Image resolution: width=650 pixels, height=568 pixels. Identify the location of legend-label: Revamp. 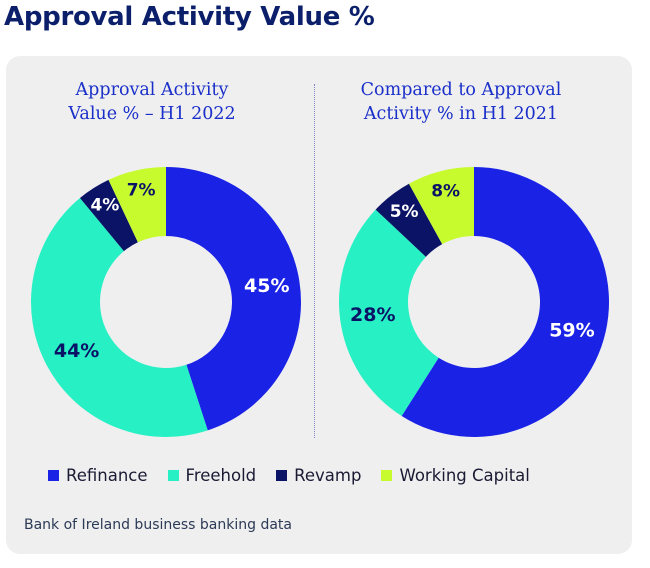
(328, 475).